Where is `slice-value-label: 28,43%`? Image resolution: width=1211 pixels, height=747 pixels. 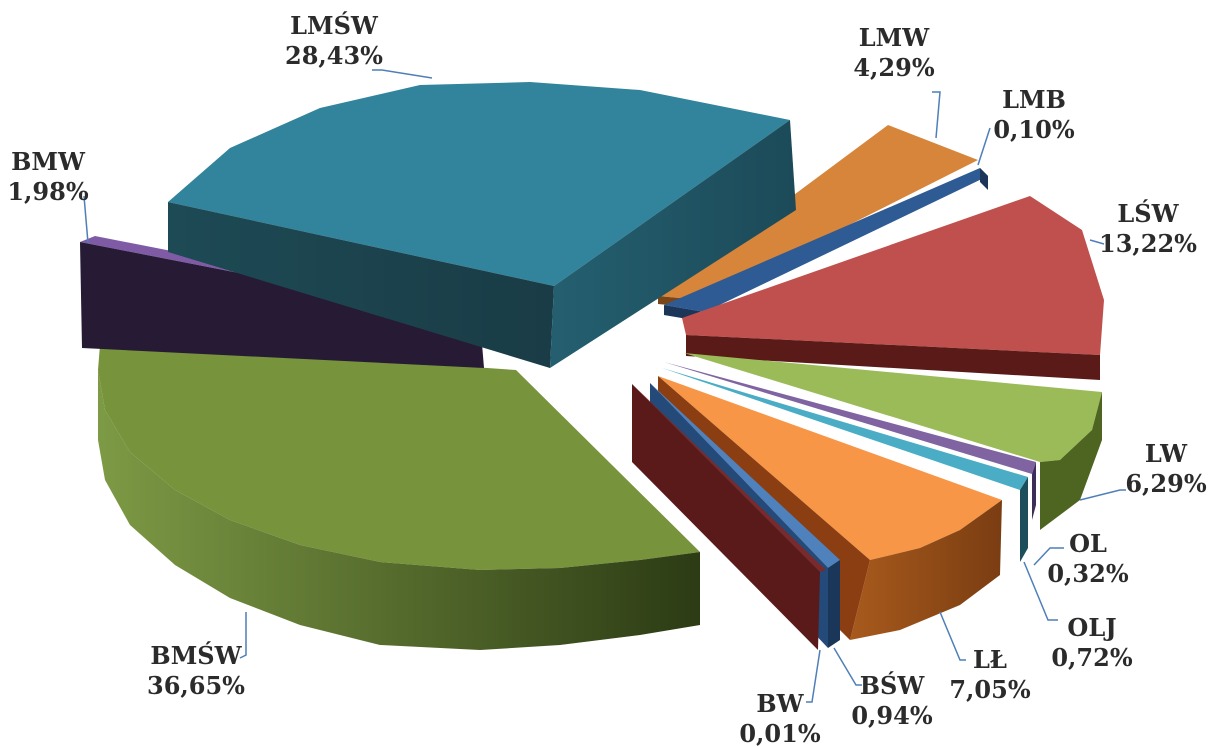 slice-value-label: 28,43% is located at coordinates (334, 55).